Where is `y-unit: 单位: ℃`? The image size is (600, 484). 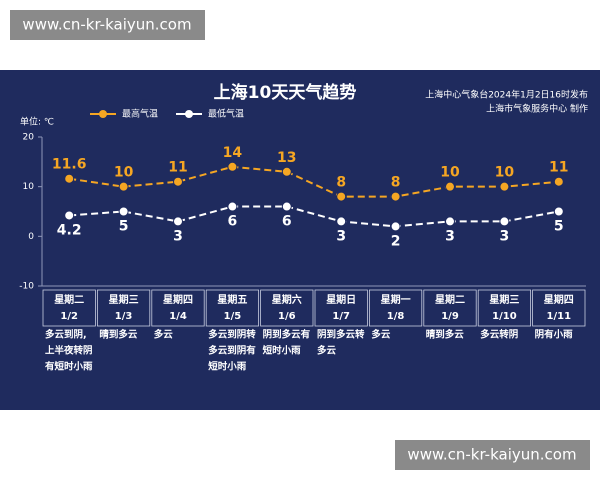 y-unit: 单位: ℃ is located at coordinates (37, 122).